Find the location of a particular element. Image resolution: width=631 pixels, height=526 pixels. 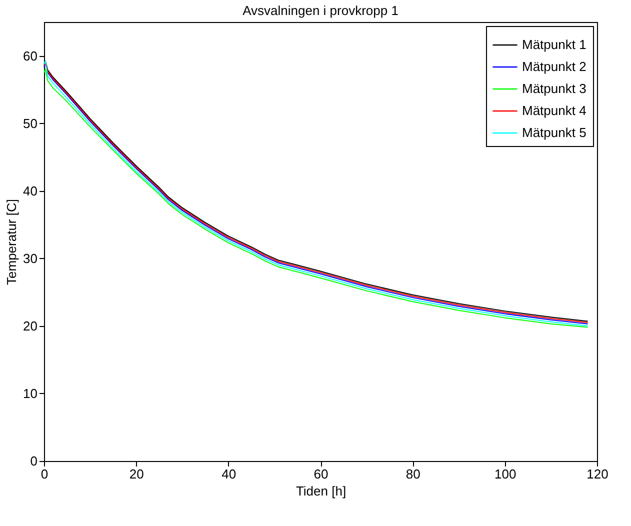

y-axis-title: Temperatur [C] is located at coordinates (12, 242).